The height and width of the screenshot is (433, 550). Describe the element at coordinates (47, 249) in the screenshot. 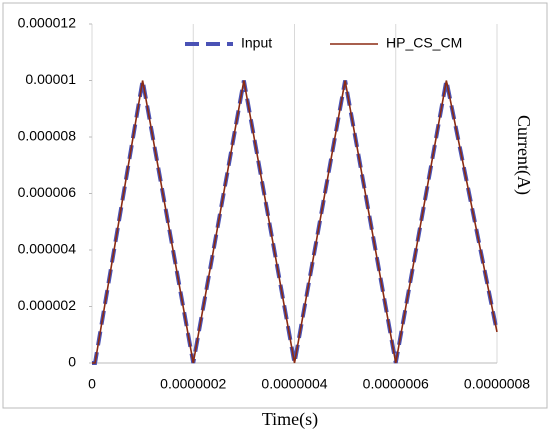

I see `y-tick-label: 0.000004` at that location.